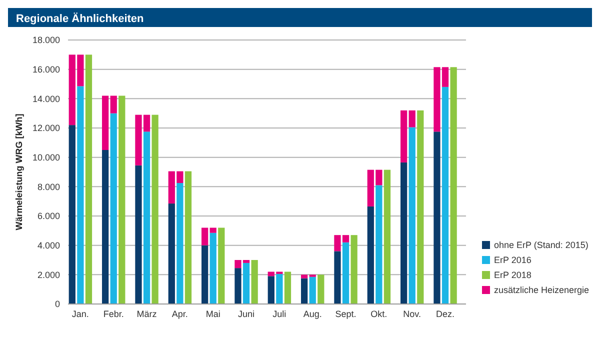 The height and width of the screenshot is (341, 600). Describe the element at coordinates (513, 275) in the screenshot. I see `legend-label: ErP 2018` at that location.